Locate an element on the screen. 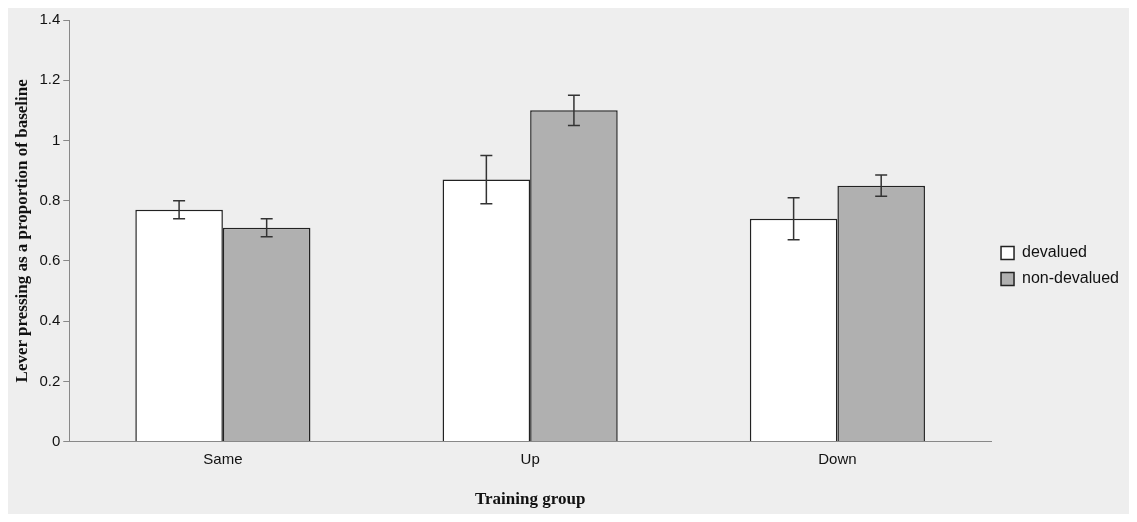 This screenshot has width=1137, height=522. x-axis-title: Training group is located at coordinates (530, 499).